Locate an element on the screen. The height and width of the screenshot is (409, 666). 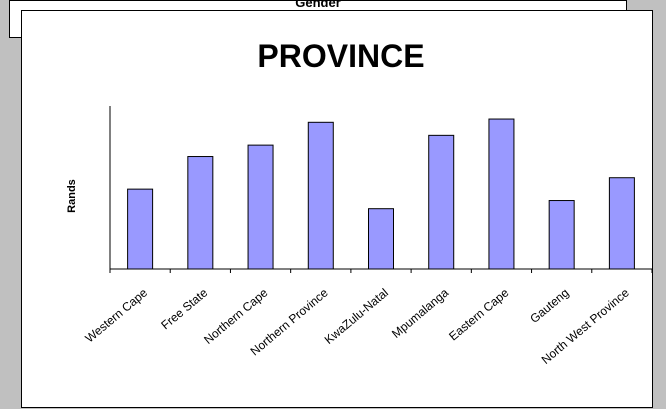
x-tick-label: Mpumalanga is located at coordinates (420, 313).